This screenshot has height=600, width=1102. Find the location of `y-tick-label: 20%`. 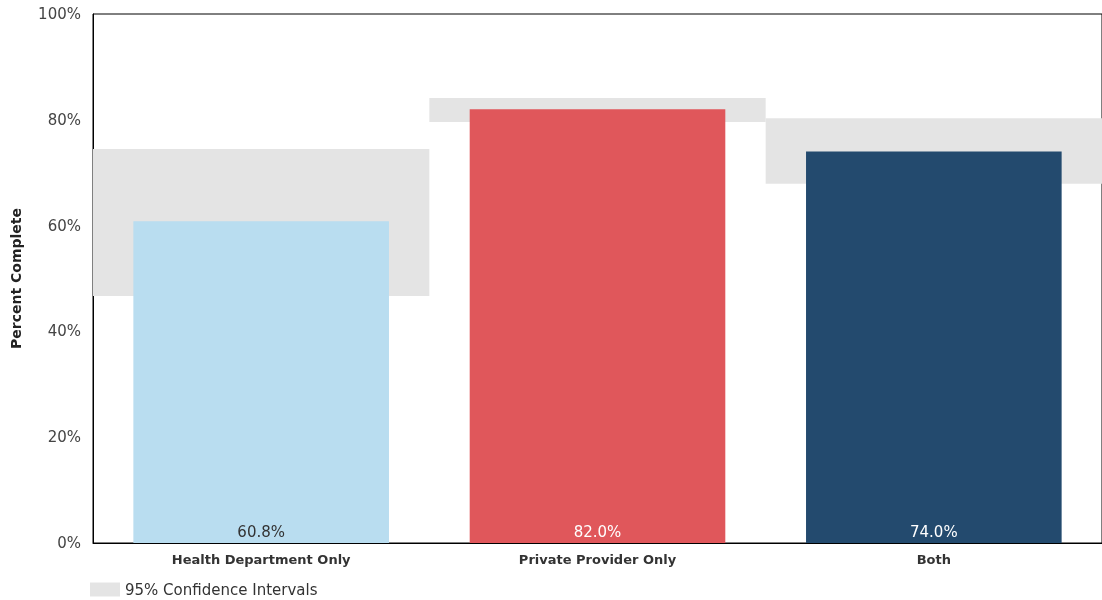

y-tick-label: 20% is located at coordinates (64, 437).